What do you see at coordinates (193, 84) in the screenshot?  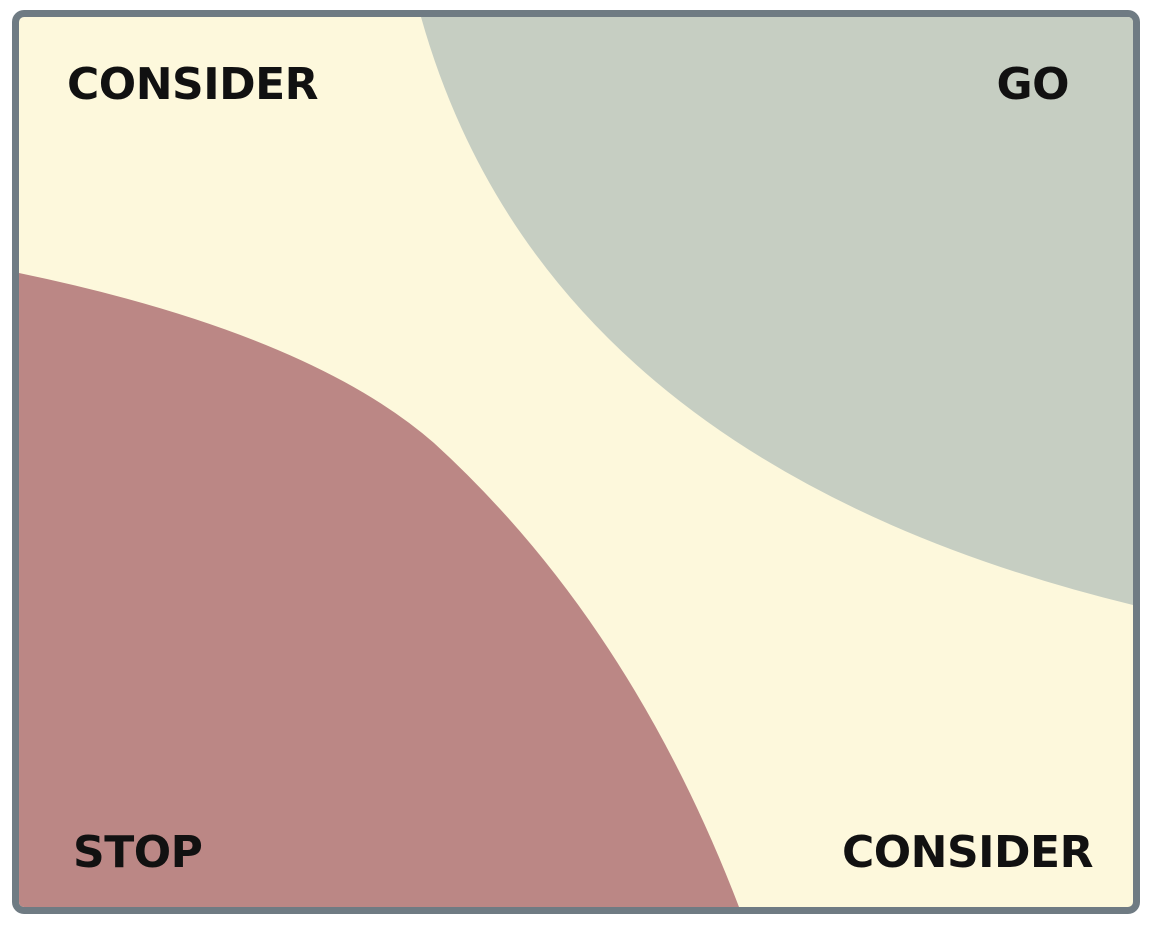 I see `quadrant-label-top-left: CONSIDER` at bounding box center [193, 84].